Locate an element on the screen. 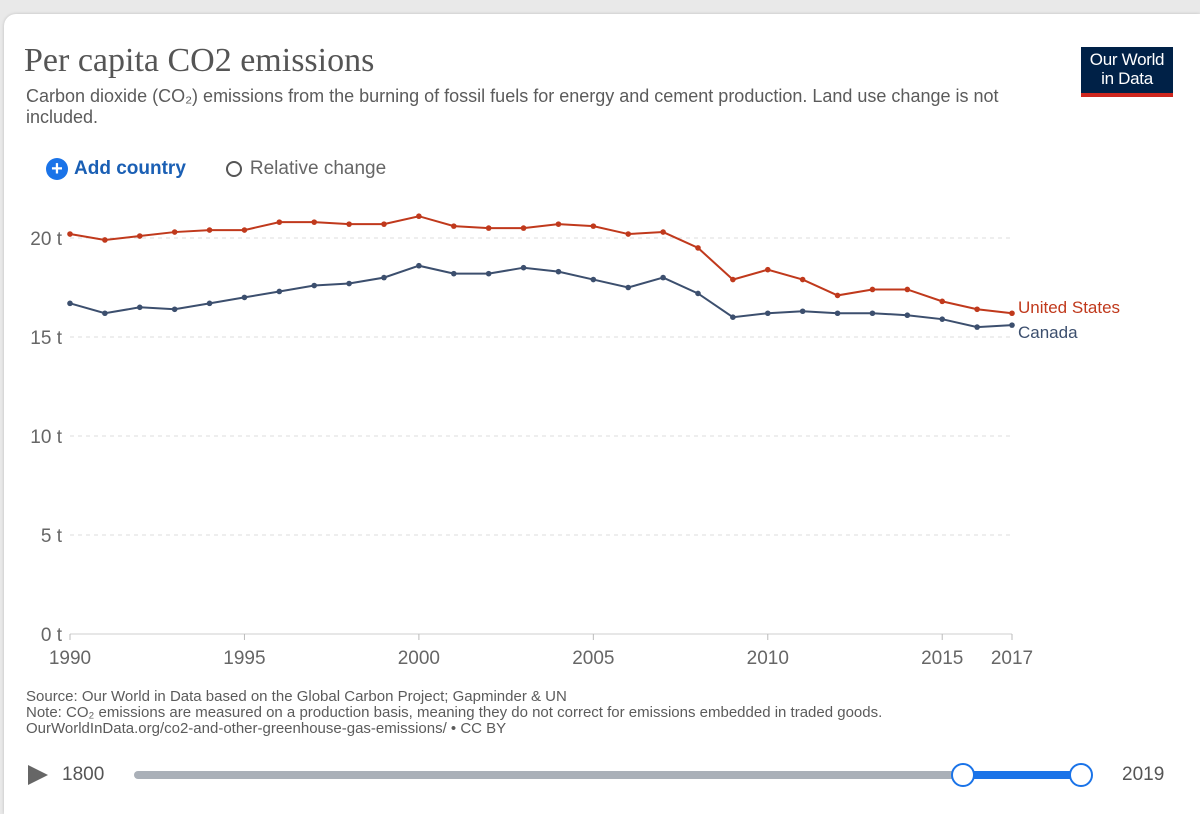 This screenshot has height=814, width=1200. y-tick-label: 0 t is located at coordinates (52, 635).